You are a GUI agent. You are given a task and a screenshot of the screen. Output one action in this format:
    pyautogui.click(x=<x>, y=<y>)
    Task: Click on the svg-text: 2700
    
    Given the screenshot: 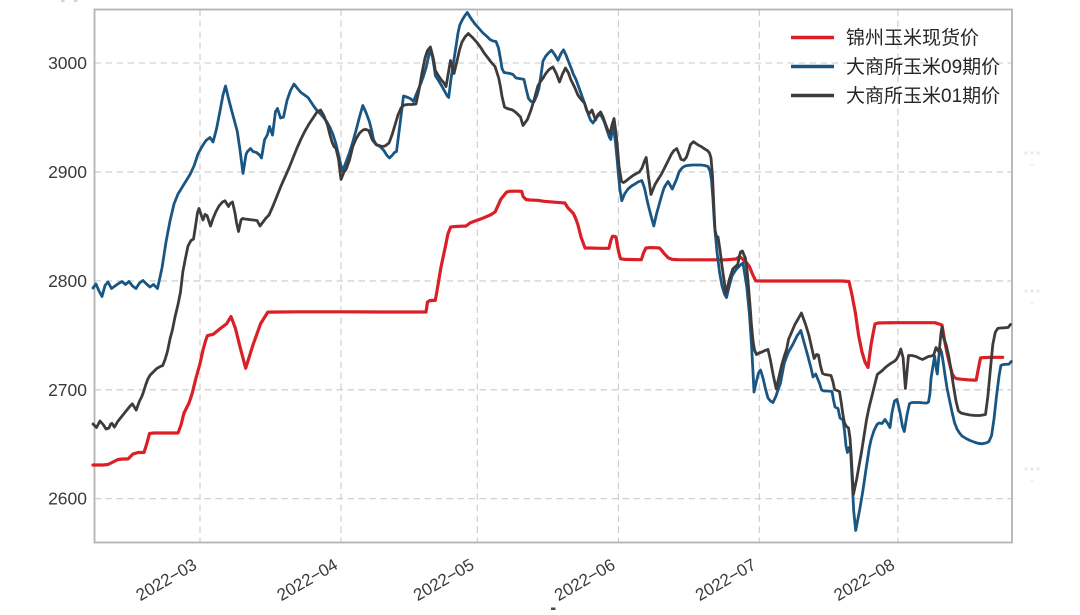 What is the action you would take?
    pyautogui.click(x=67, y=390)
    